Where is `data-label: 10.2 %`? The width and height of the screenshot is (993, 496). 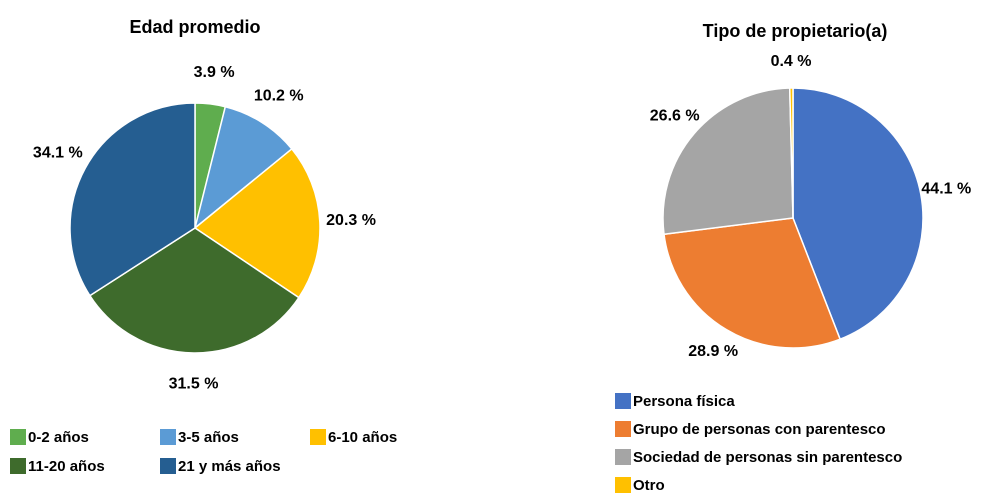 data-label: 10.2 % is located at coordinates (279, 95).